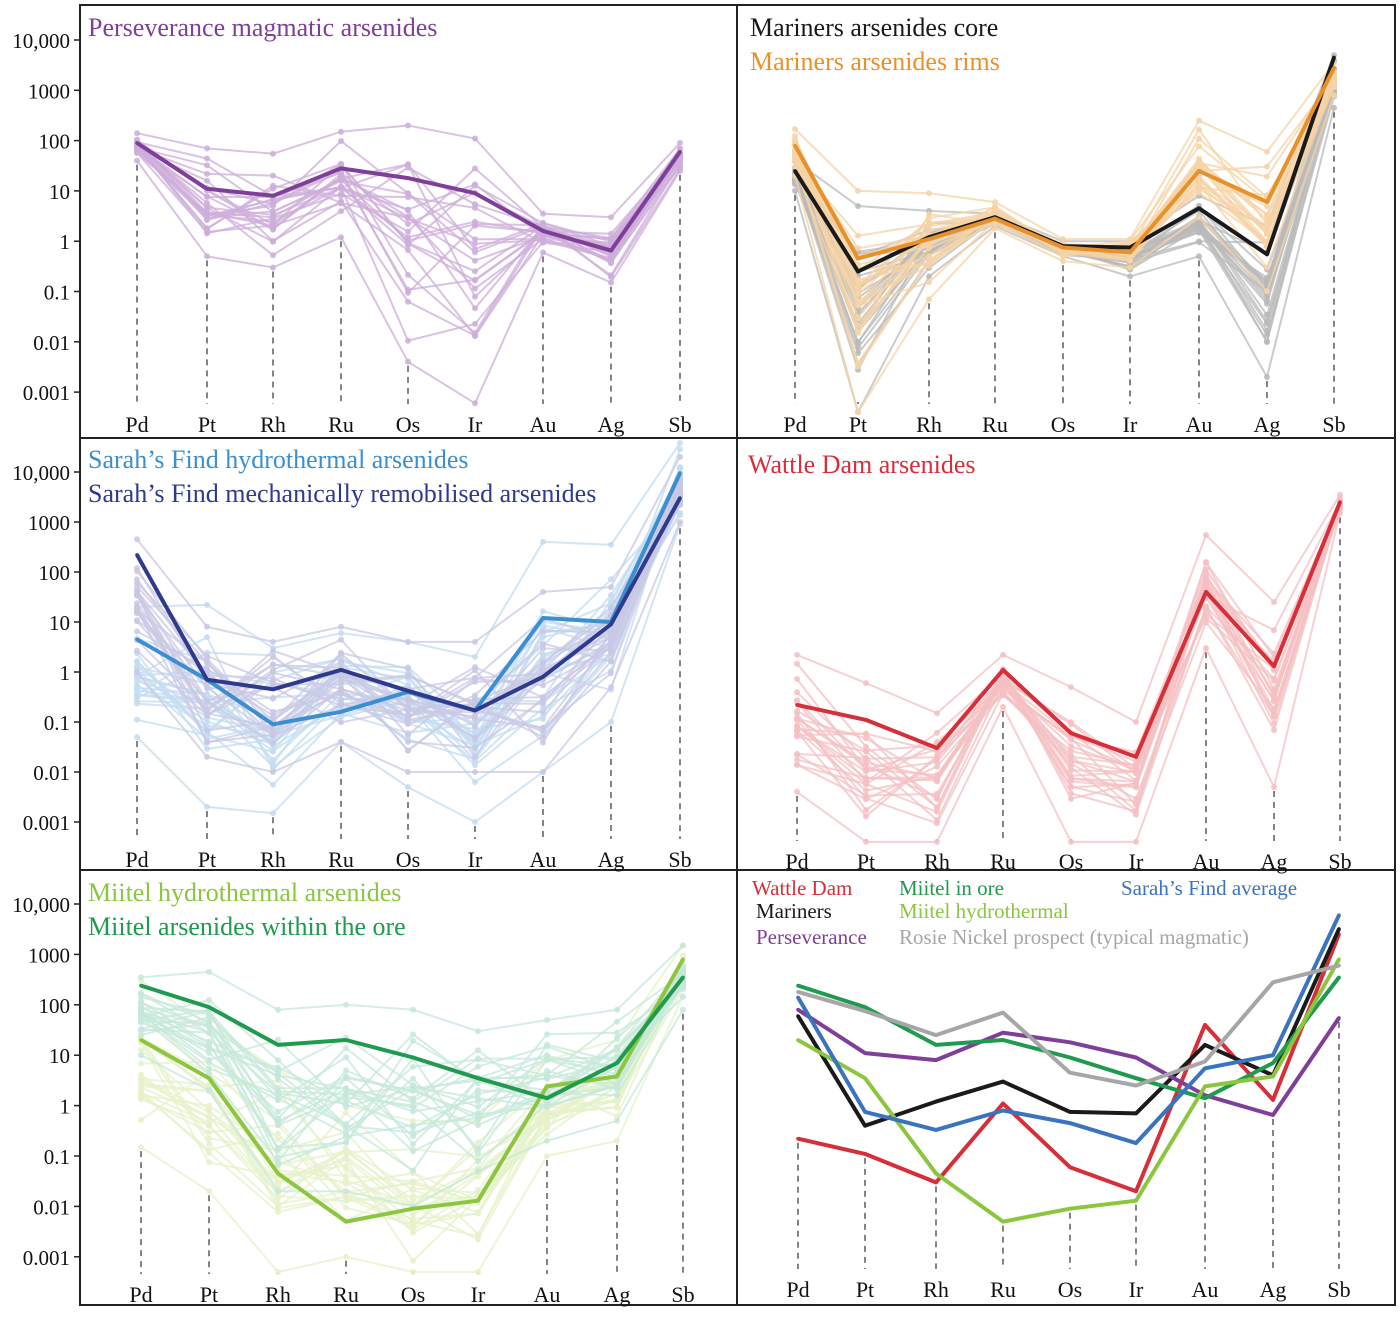 Image resolution: width=1400 pixels, height=1317 pixels. What do you see at coordinates (46, 1258) in the screenshot?
I see `y-tick-label: 0.001` at bounding box center [46, 1258].